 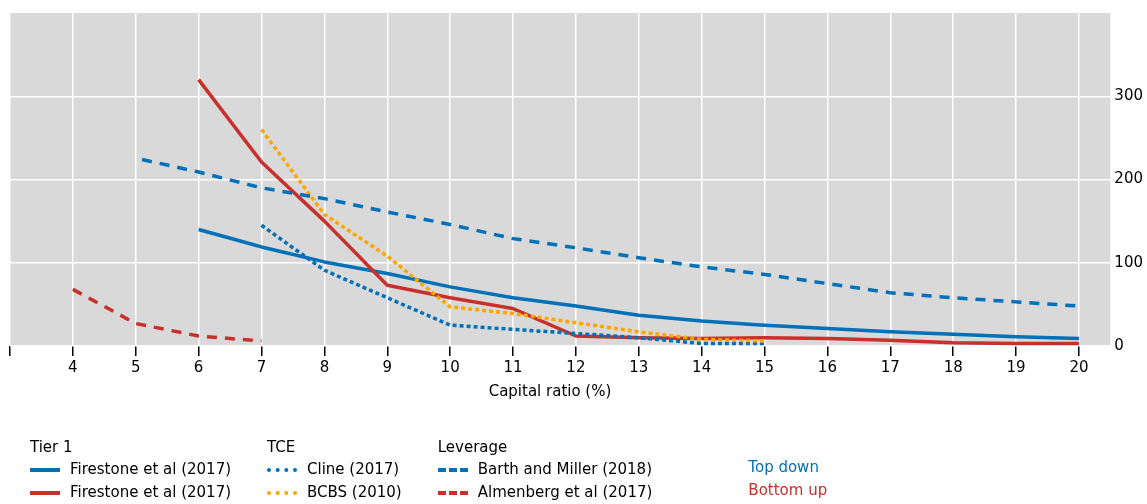 I want to click on x-tick-label: 8, so click(x=324, y=366).